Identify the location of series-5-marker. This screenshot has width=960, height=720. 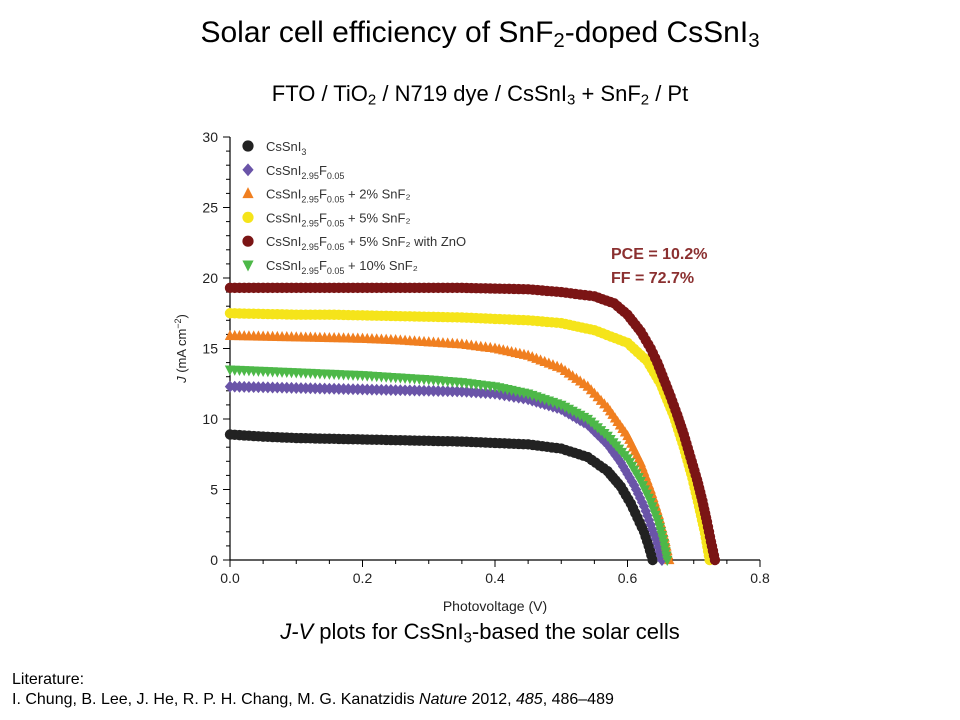
(667, 560).